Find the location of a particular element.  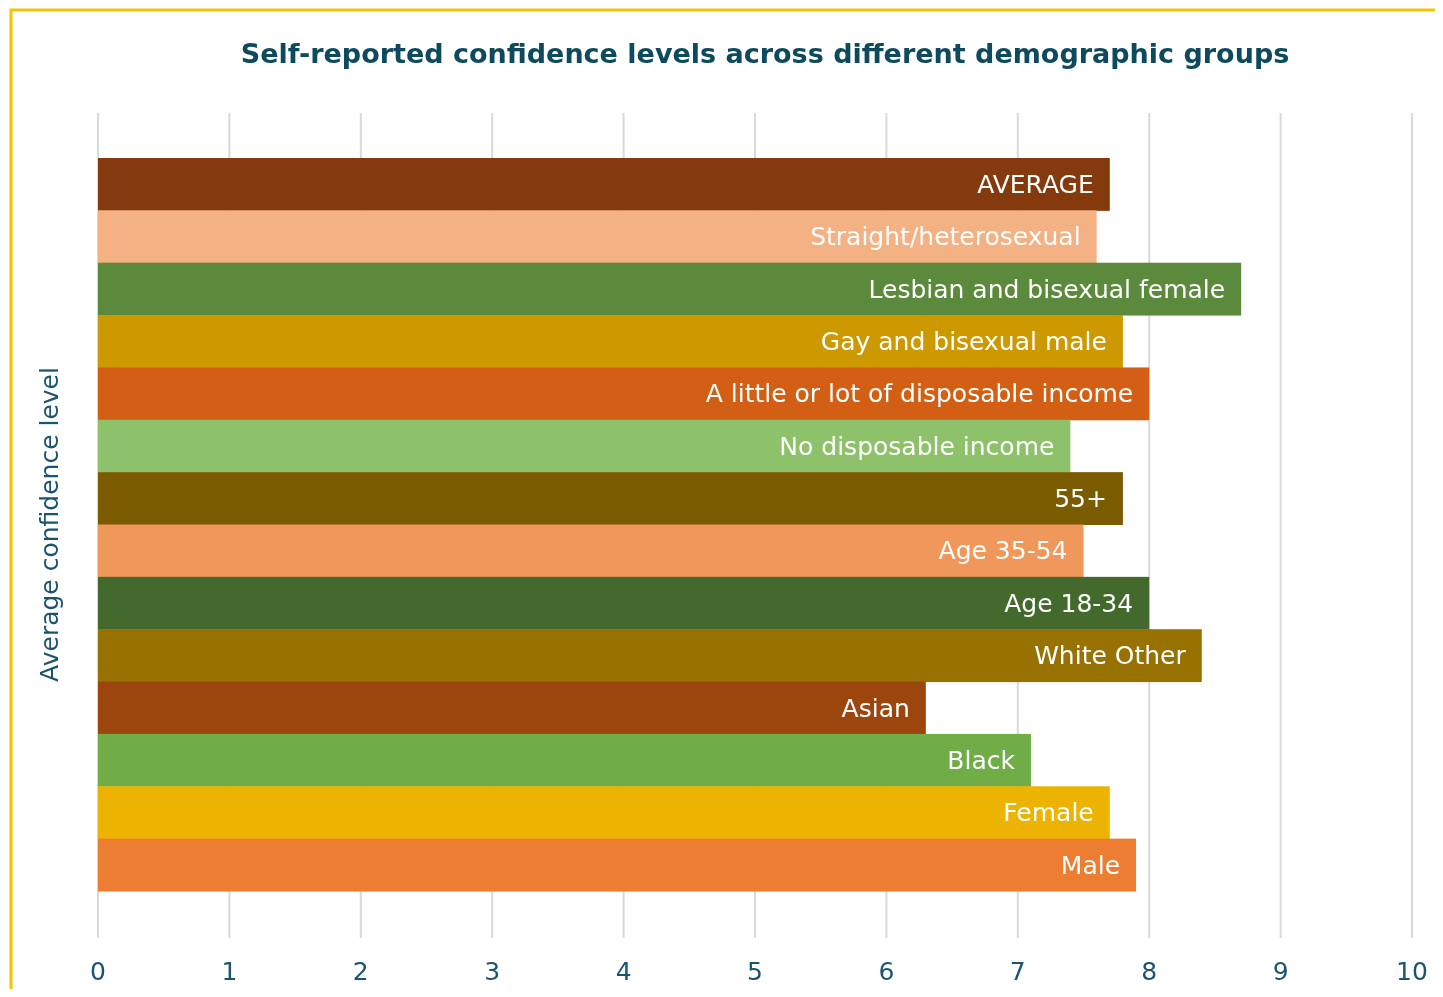

x-tick-label: 9 is located at coordinates (1280, 971).